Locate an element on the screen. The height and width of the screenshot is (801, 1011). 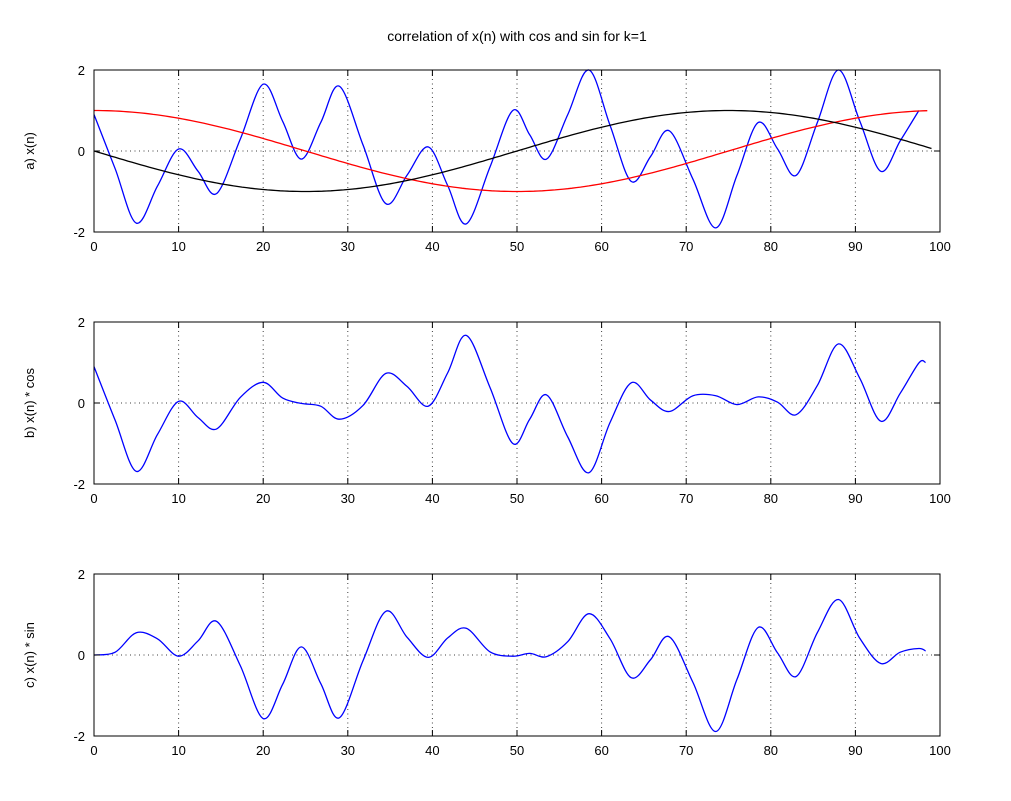
y-axis-label: a) x(n) is located at coordinates (29, 151).